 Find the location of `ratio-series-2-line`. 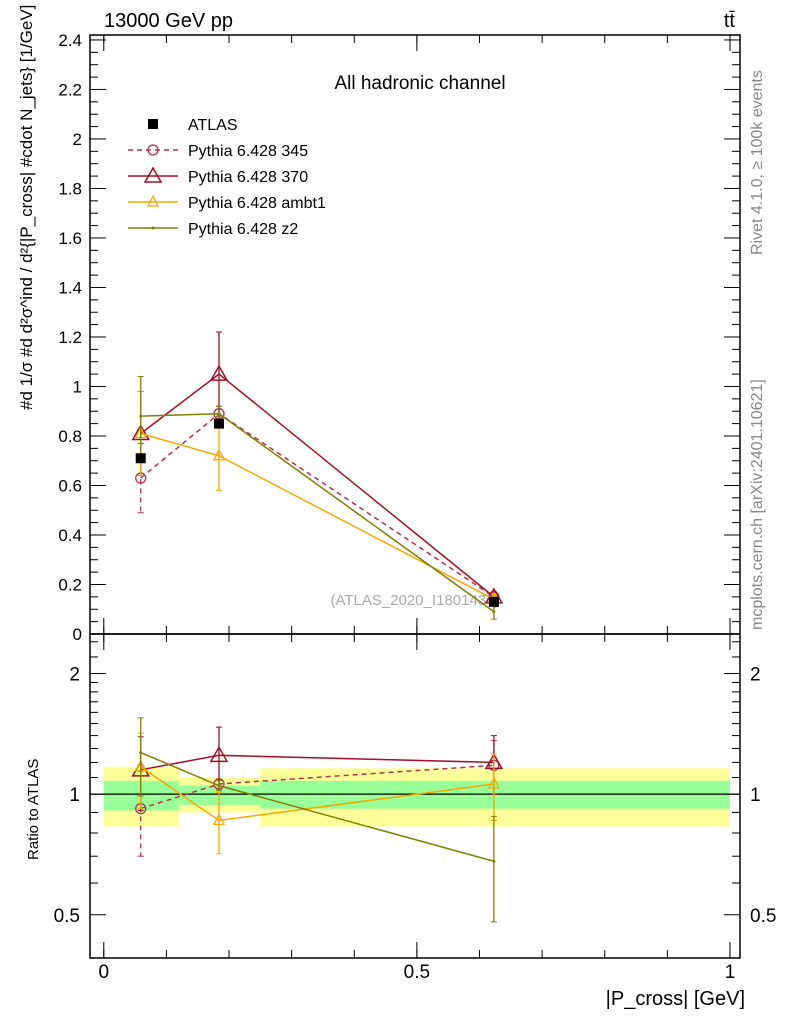

ratio-series-2-line is located at coordinates (317, 762).